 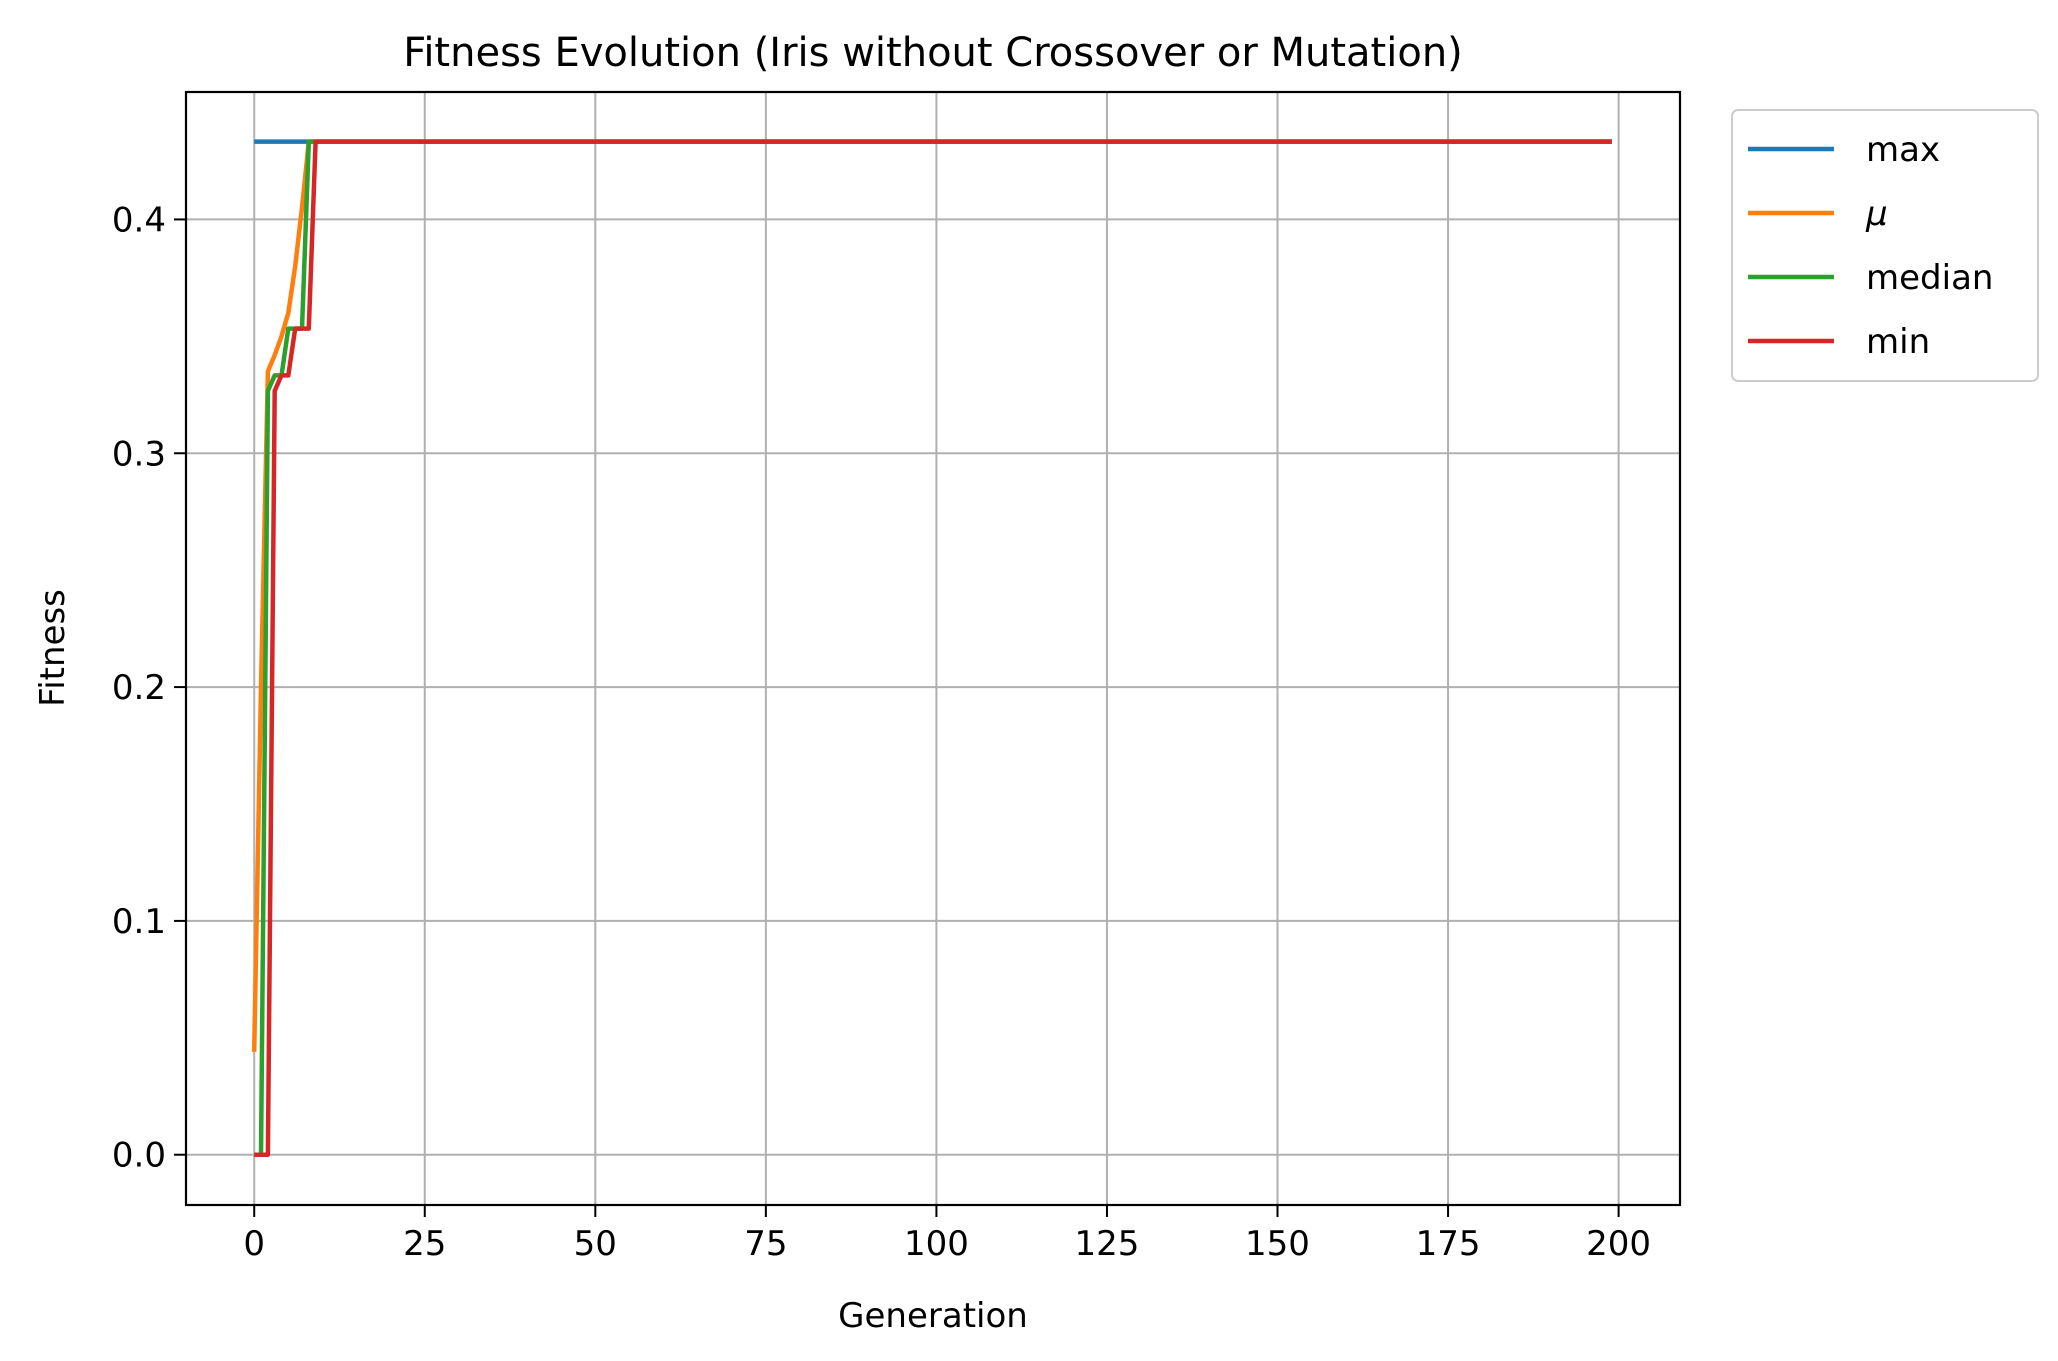 I want to click on x-tick-label: 100, so click(x=936, y=1244).